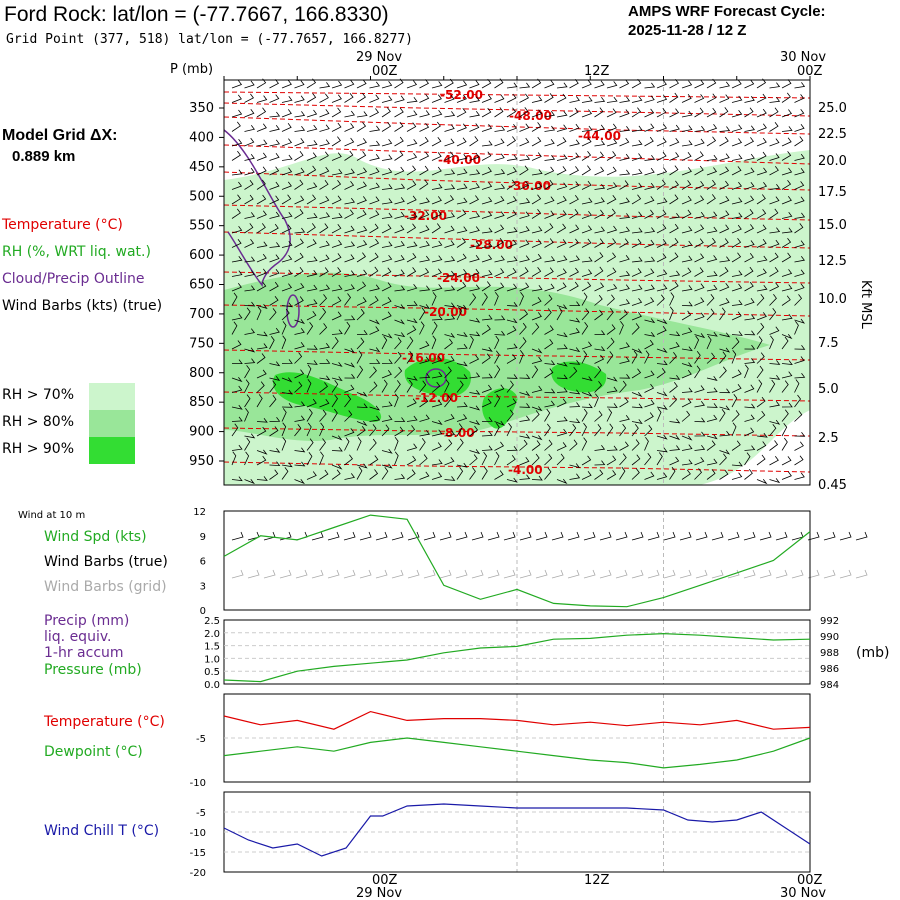 Image resolution: width=900 pixels, height=900 pixels. Describe the element at coordinates (327, 397) in the screenshot. I see `rh90-region-a` at that location.